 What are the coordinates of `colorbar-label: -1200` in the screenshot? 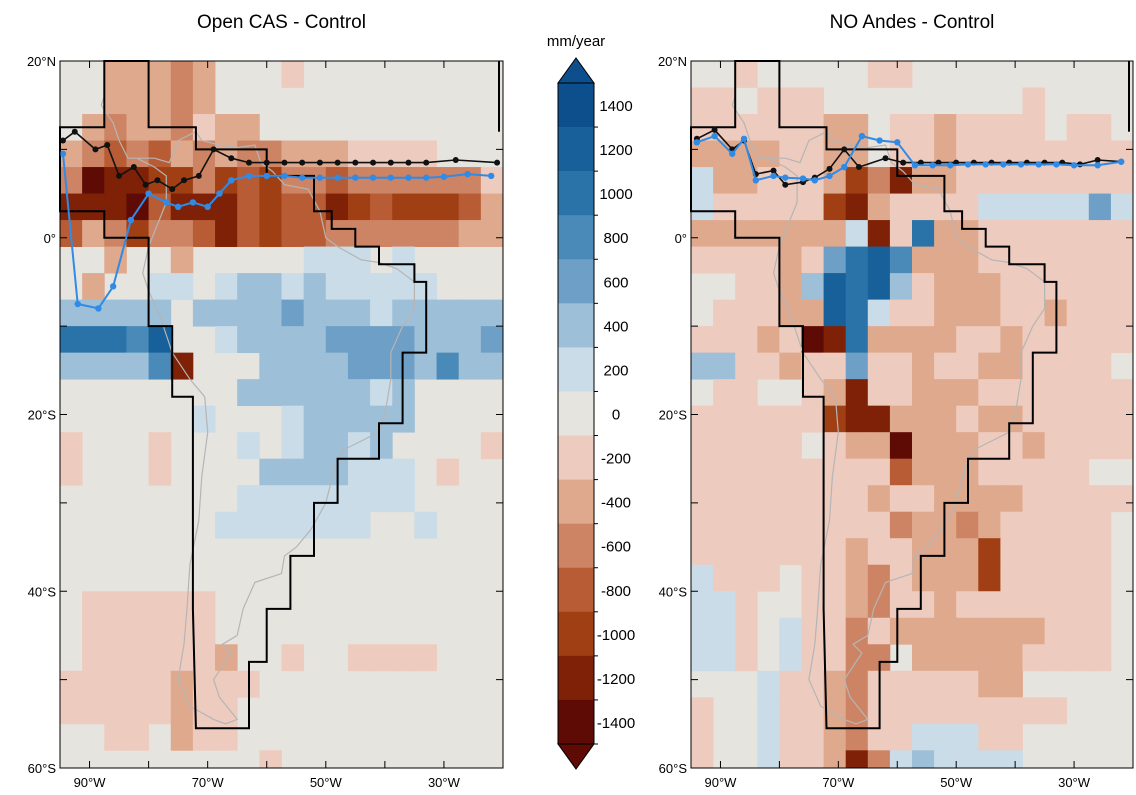 It's located at (616, 679).